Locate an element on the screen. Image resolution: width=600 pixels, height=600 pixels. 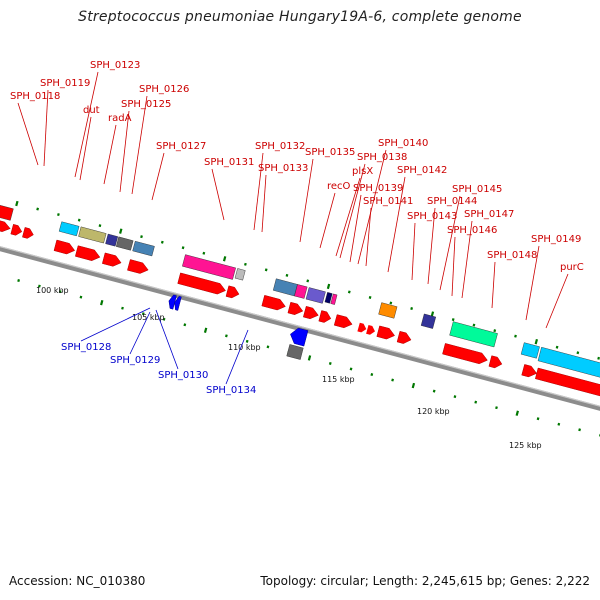
gene-label-forward: SPH_0144 is located at coordinates (452, 201).